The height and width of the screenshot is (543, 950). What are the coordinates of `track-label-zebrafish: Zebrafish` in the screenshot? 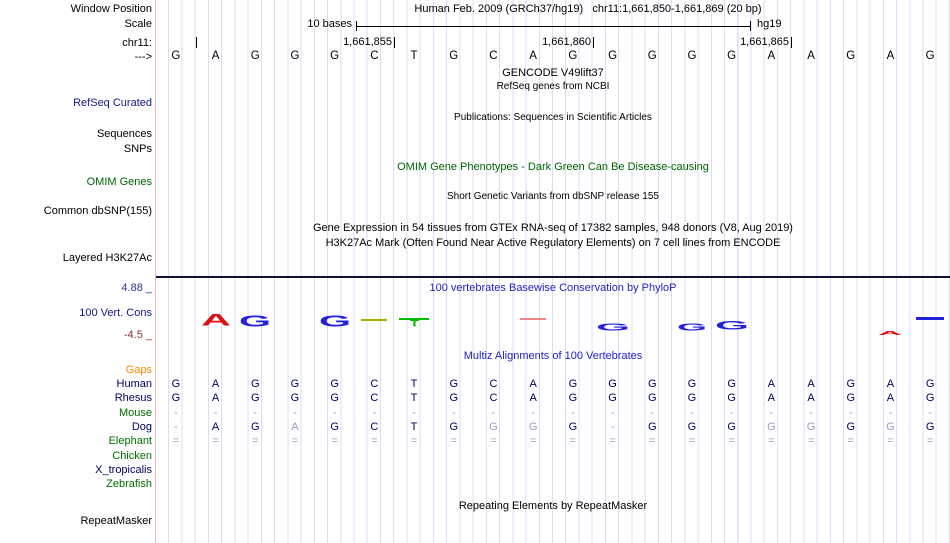 It's located at (129, 484).